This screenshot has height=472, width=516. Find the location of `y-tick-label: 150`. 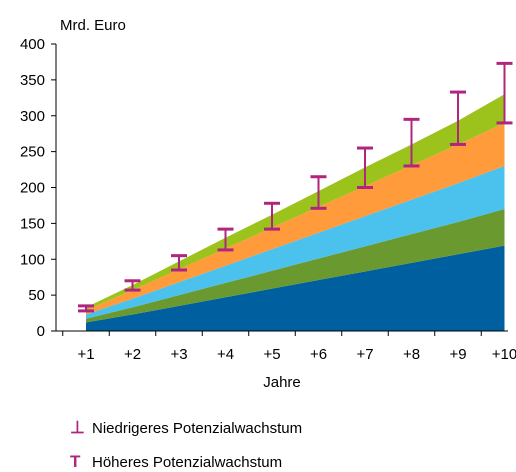

y-tick-label: 150 is located at coordinates (32, 223).